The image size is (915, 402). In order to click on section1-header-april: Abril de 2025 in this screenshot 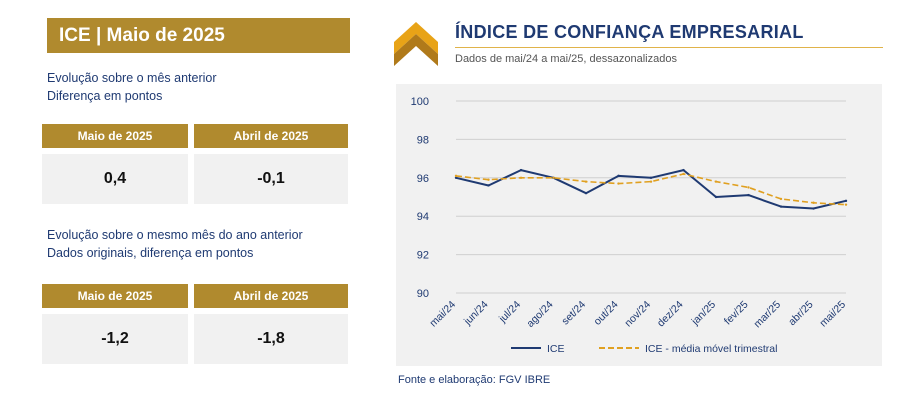, I will do `click(271, 136)`.